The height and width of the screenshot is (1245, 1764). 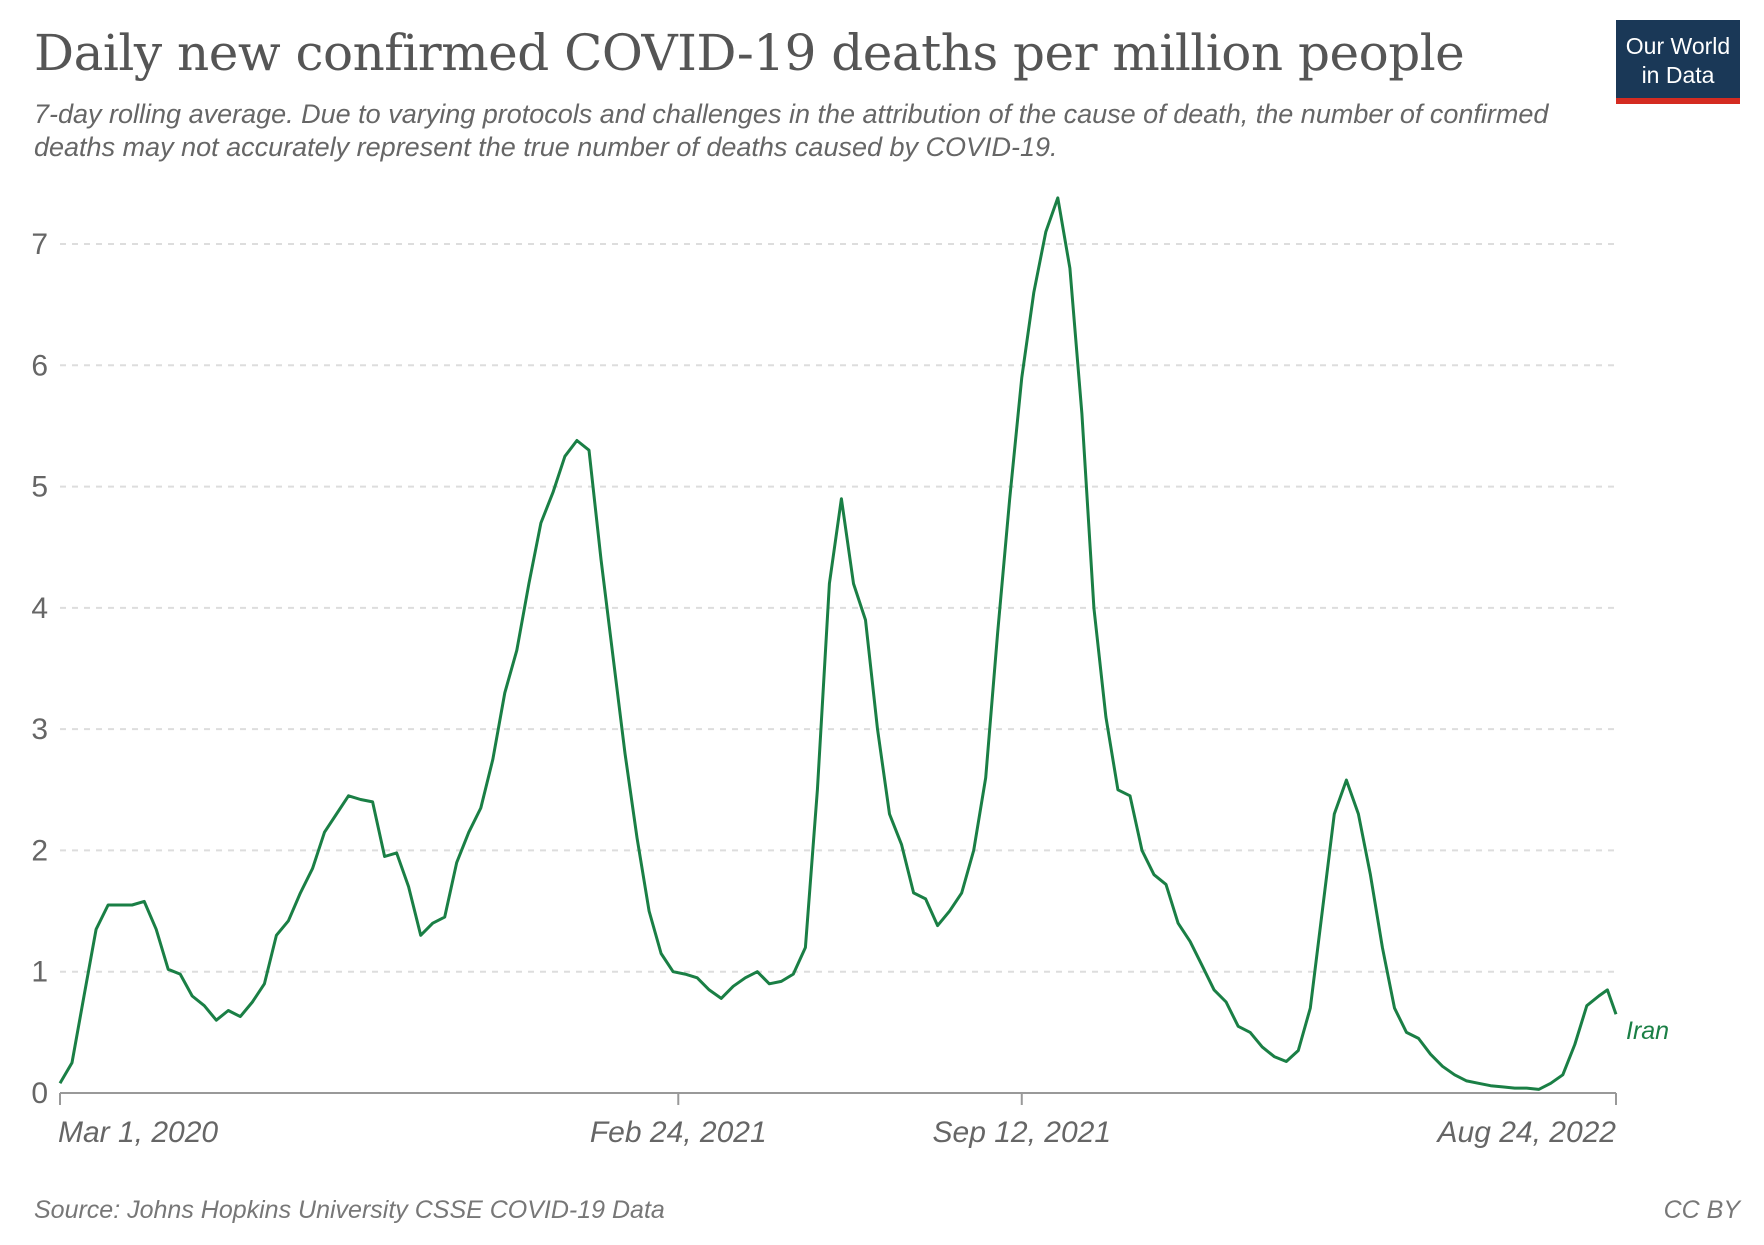 I want to click on owid-logo: Our World in Data, so click(x=1678, y=62).